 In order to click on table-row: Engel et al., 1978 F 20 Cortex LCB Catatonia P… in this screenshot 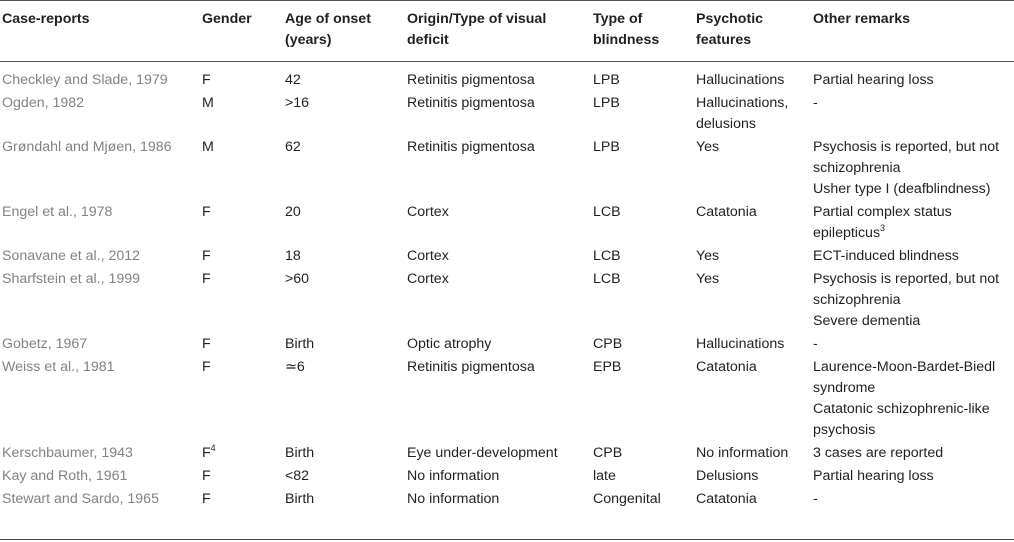, I will do `click(507, 223)`.